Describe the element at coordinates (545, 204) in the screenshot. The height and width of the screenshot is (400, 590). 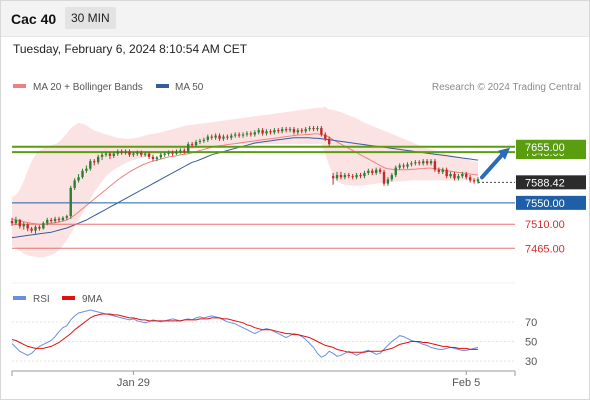
I see `pivot-level-label: 7550.00` at that location.